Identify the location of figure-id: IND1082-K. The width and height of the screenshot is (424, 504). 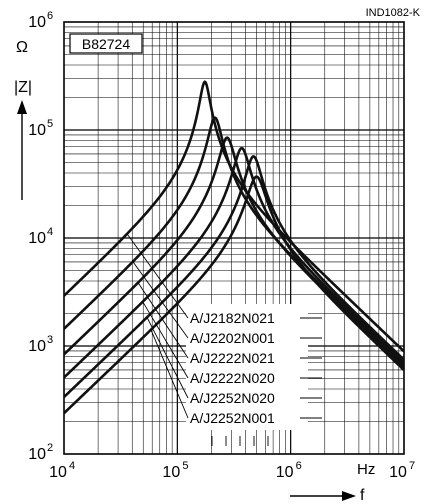
(393, 13).